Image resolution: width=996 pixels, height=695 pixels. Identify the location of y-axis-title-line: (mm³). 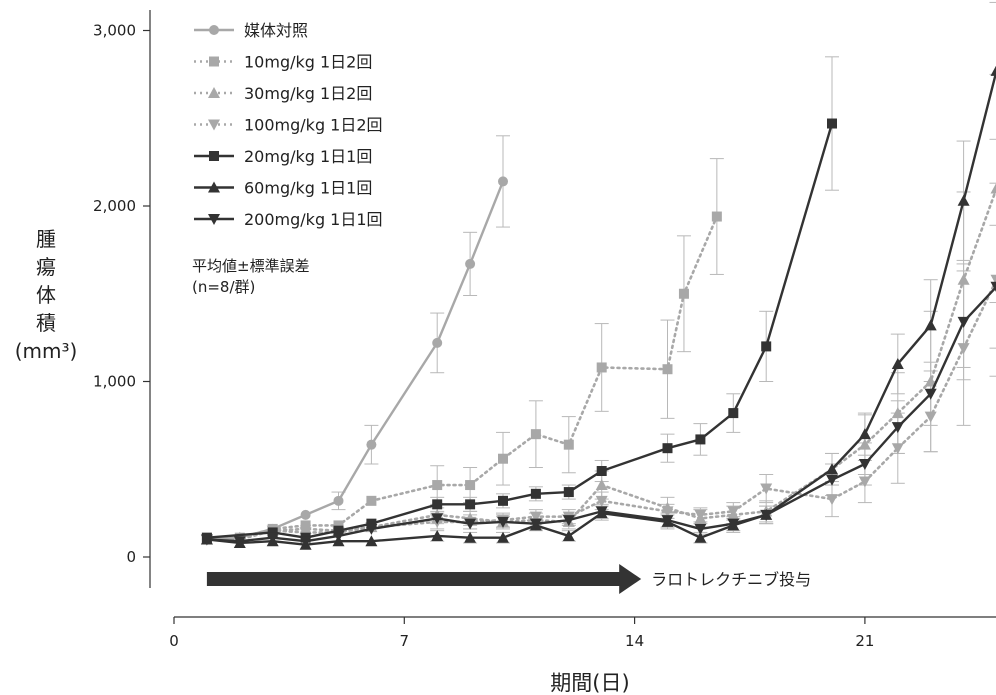
(46, 351).